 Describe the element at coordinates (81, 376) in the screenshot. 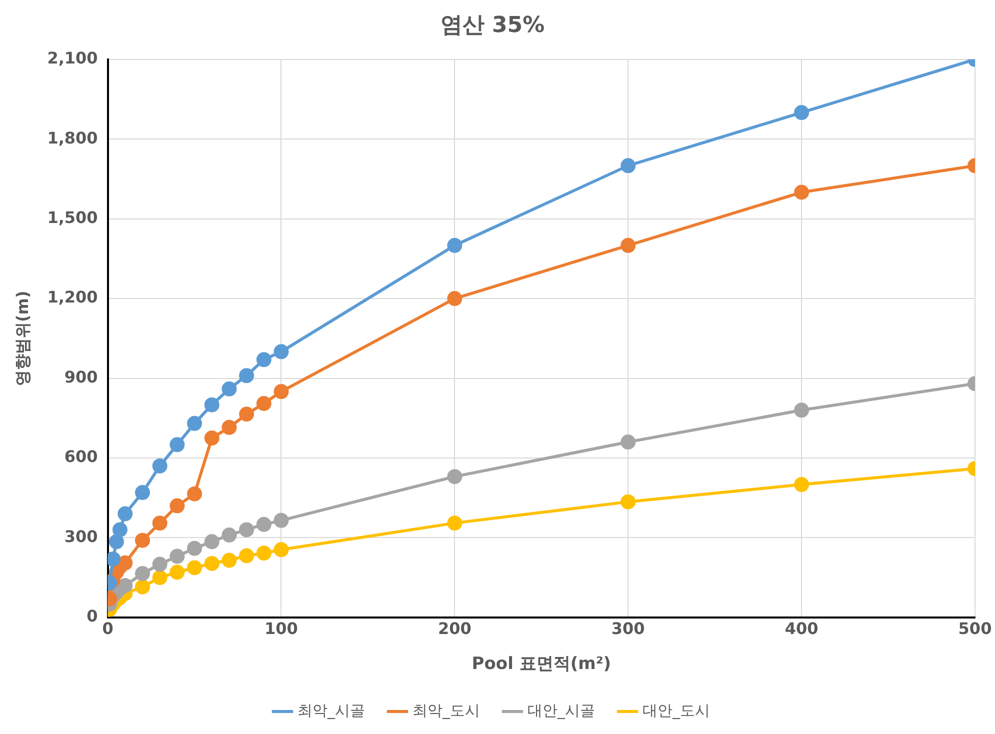

I see `y-tick-label: 900` at that location.